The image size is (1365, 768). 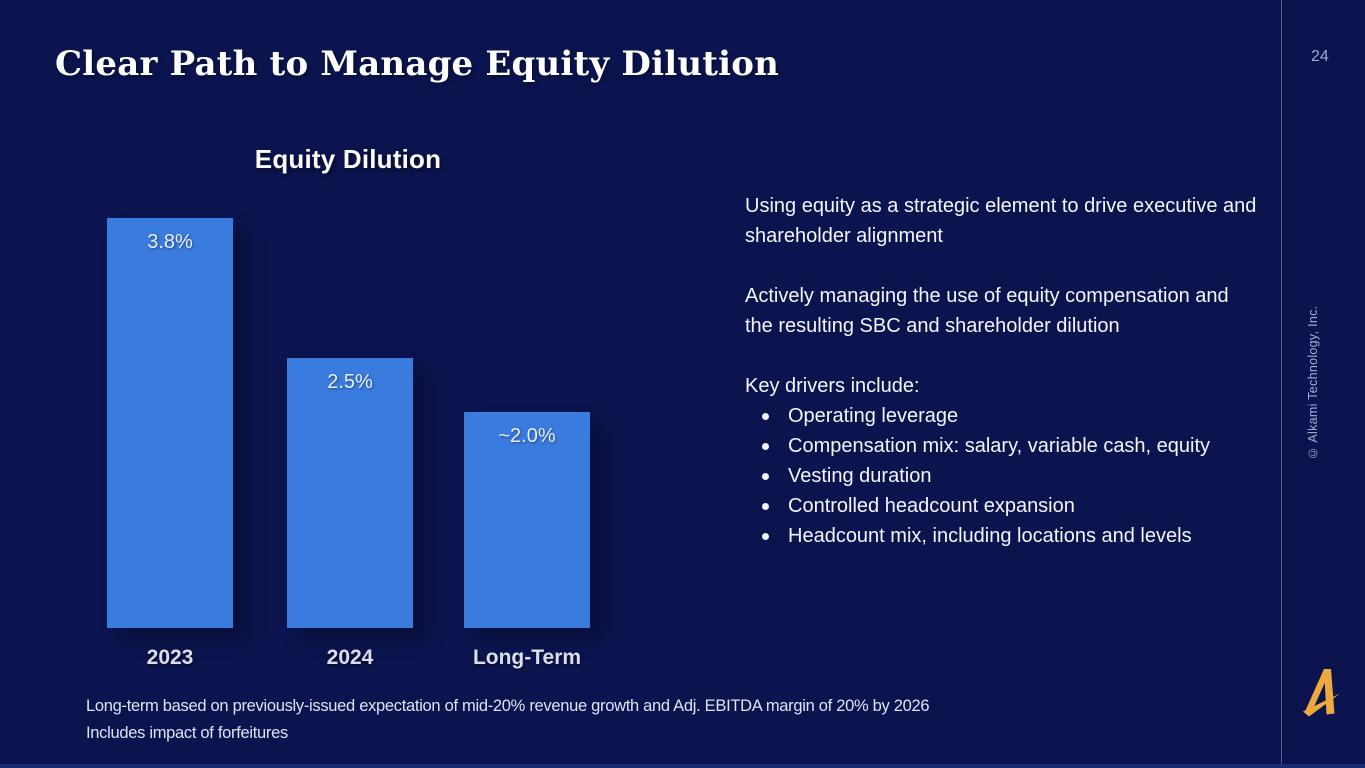 What do you see at coordinates (350, 493) in the screenshot?
I see `bar-2024: 2.5%` at bounding box center [350, 493].